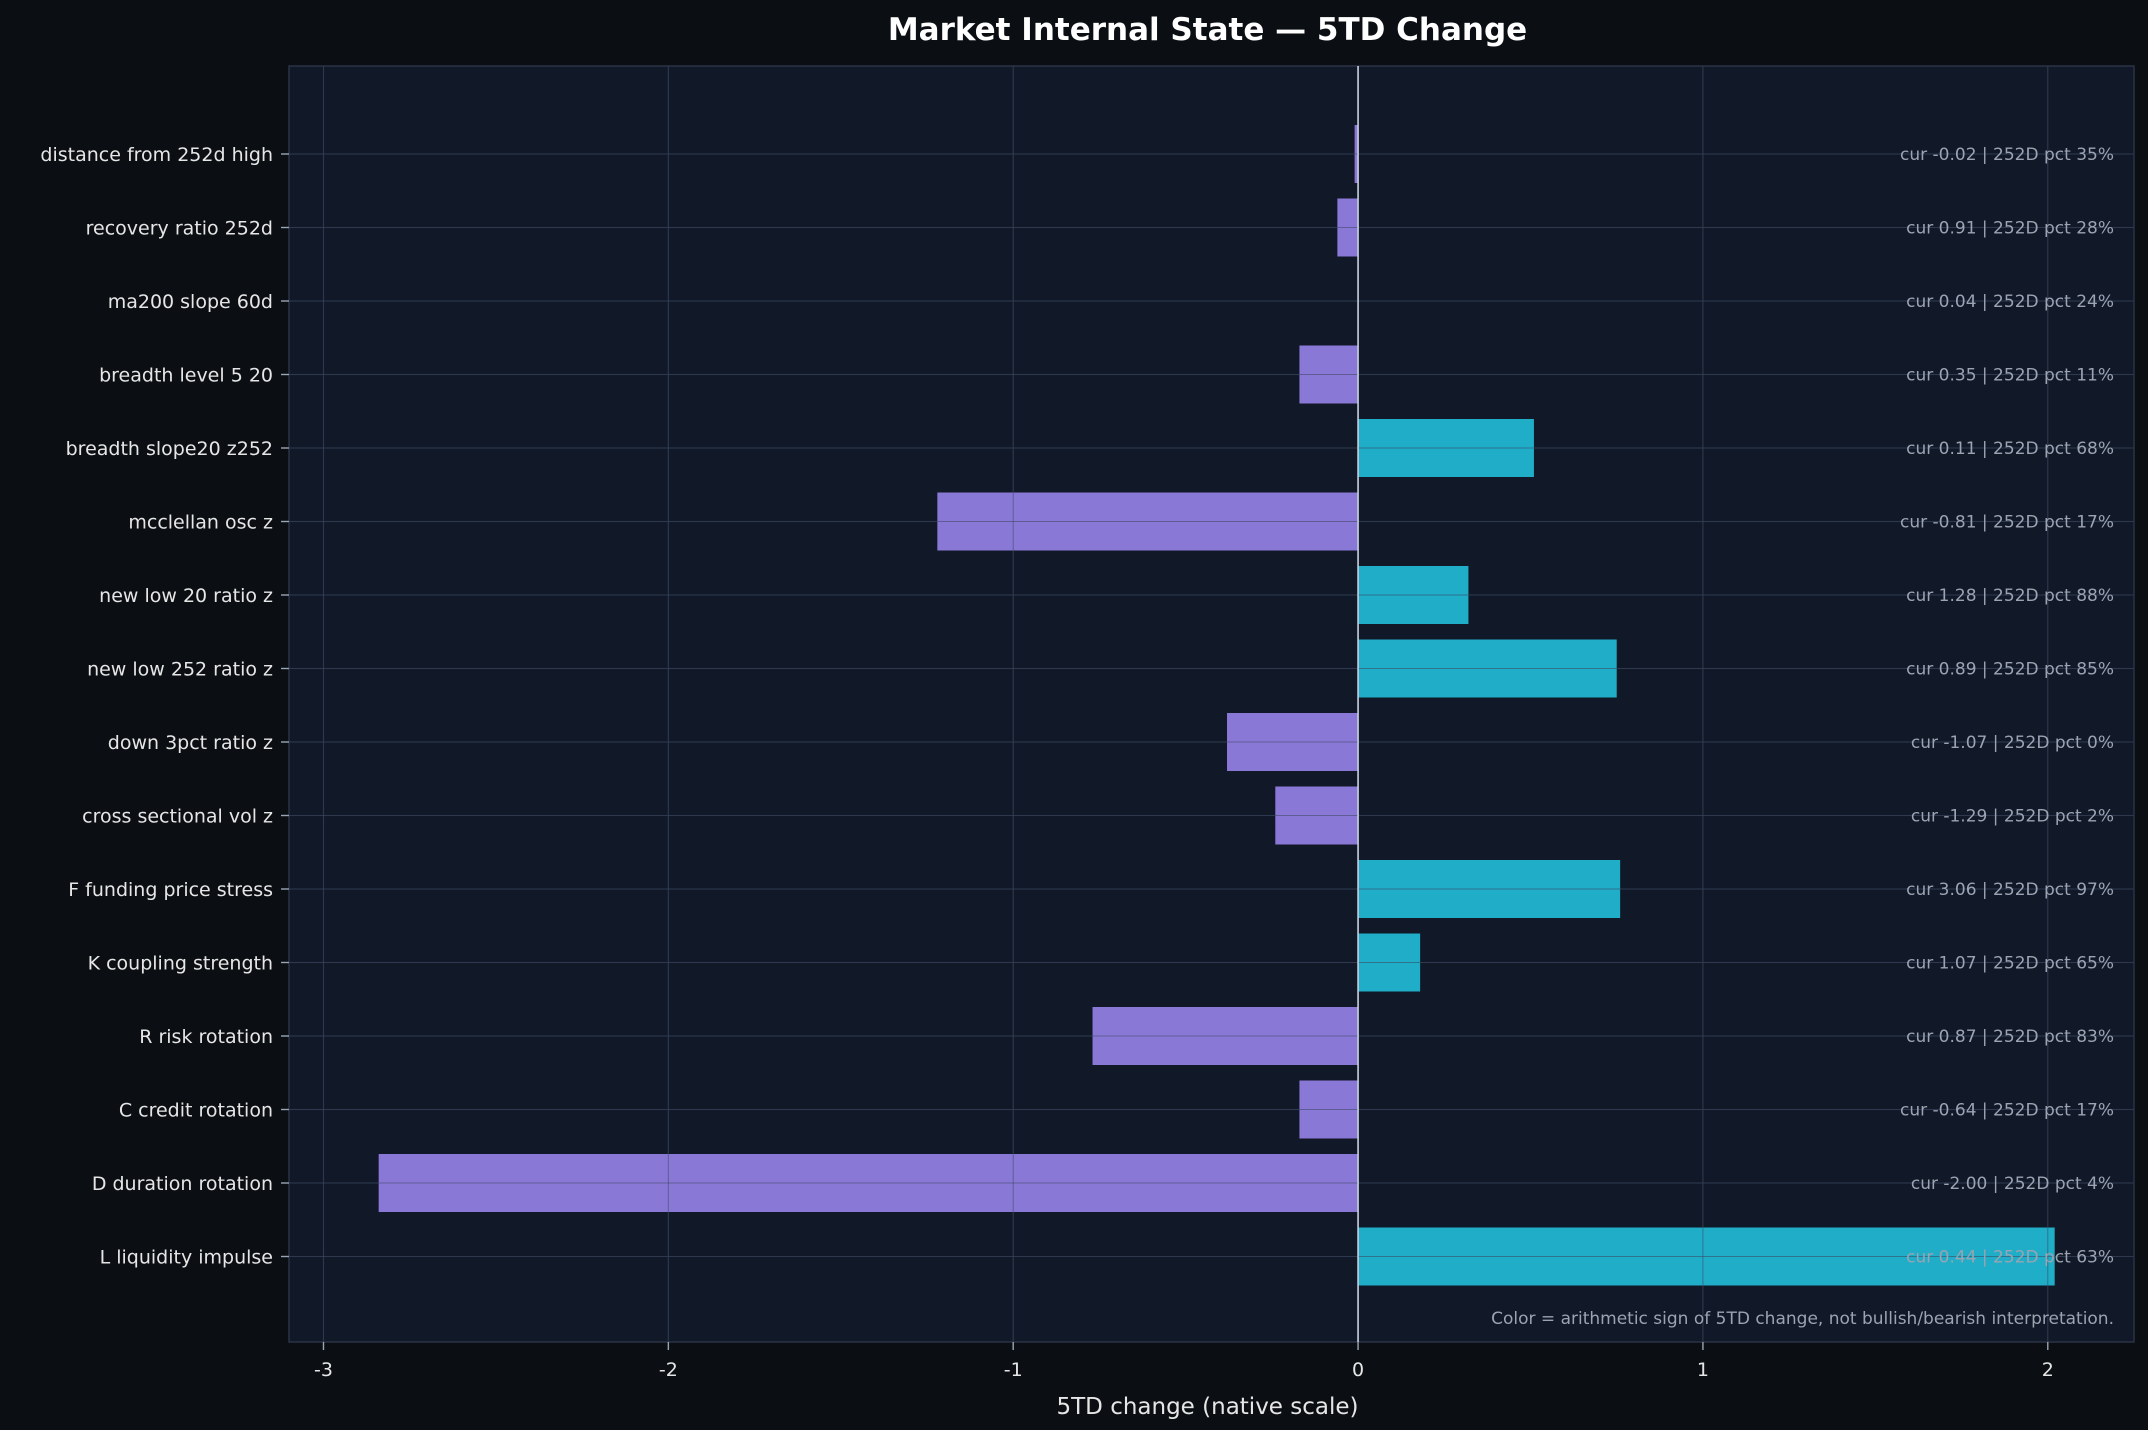 This screenshot has width=2148, height=1430. I want to click on bar-annotation-1: cur 0.91 | 252D pct 28%, so click(2010, 229).